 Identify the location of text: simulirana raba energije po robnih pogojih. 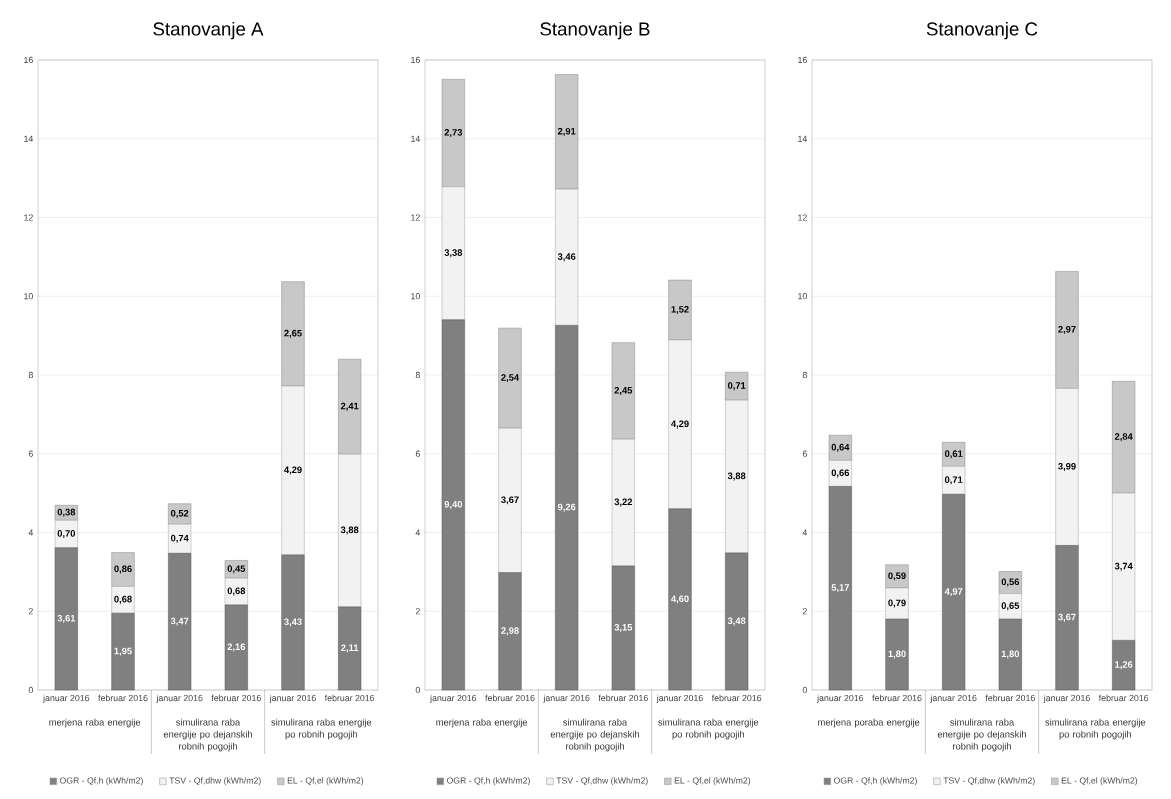
(321, 729).